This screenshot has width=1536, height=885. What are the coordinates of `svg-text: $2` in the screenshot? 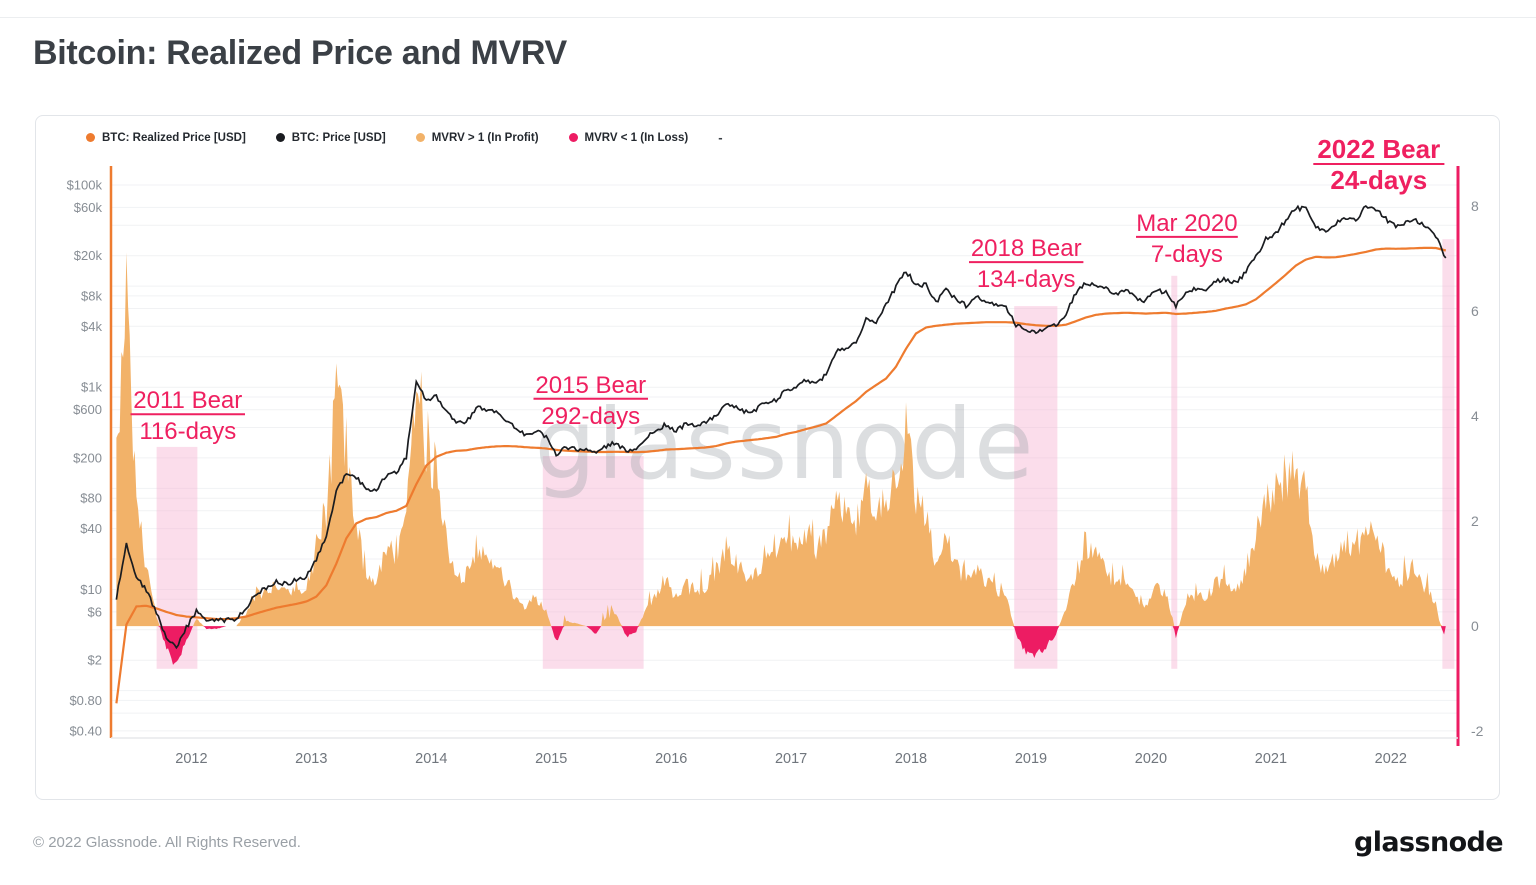 It's located at (95, 660).